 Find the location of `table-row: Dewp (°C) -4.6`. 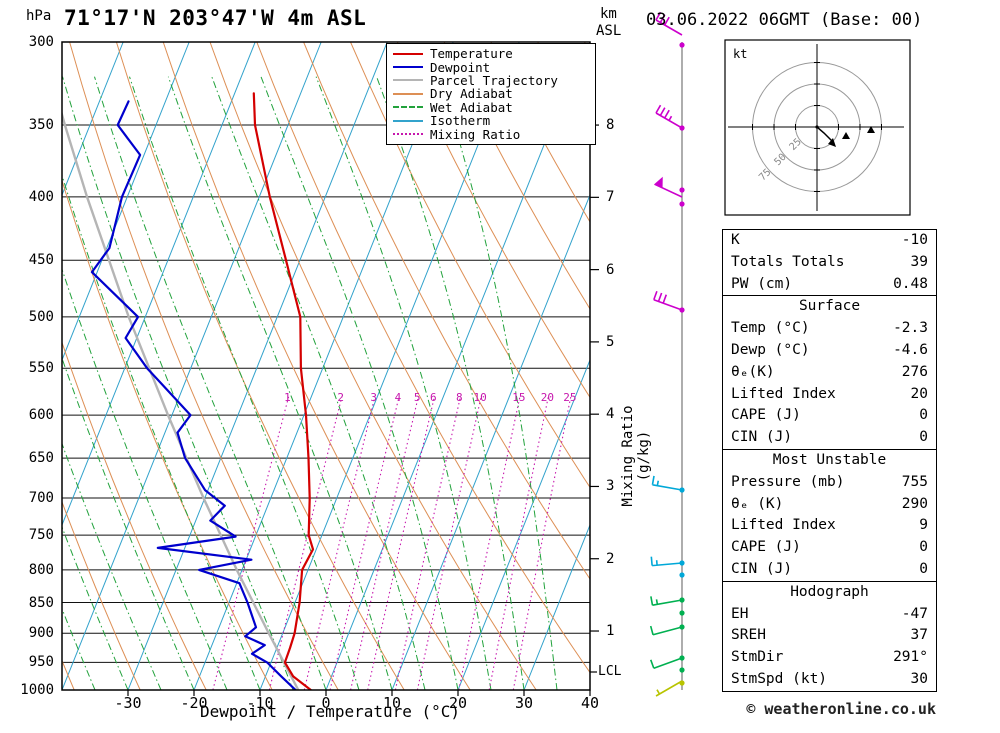

table-row: Dewp (°C) -4.6 is located at coordinates (829, 351).